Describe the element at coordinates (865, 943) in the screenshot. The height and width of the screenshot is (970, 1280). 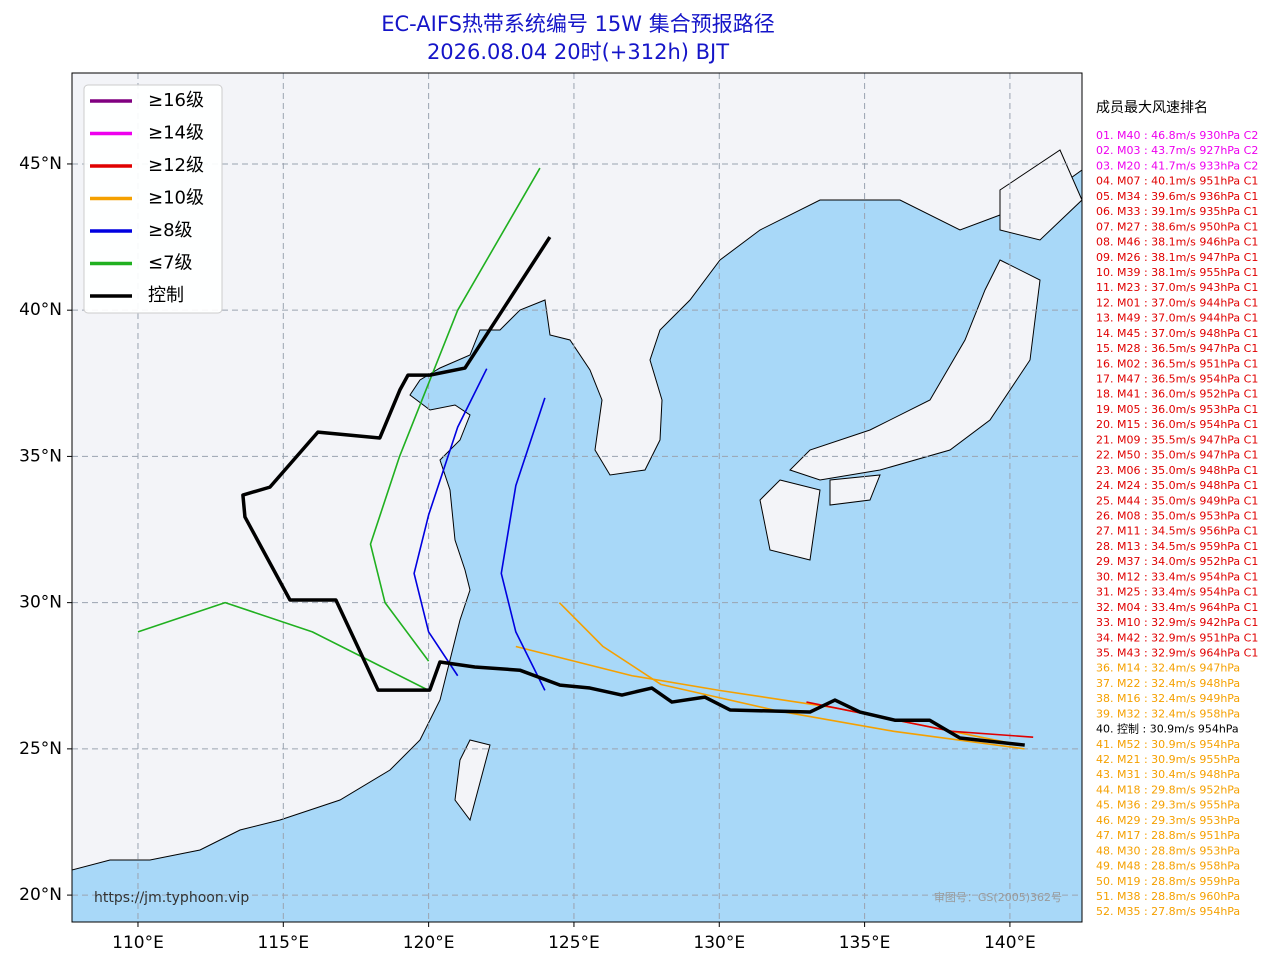
I see `x-tick-label: 135°E` at that location.